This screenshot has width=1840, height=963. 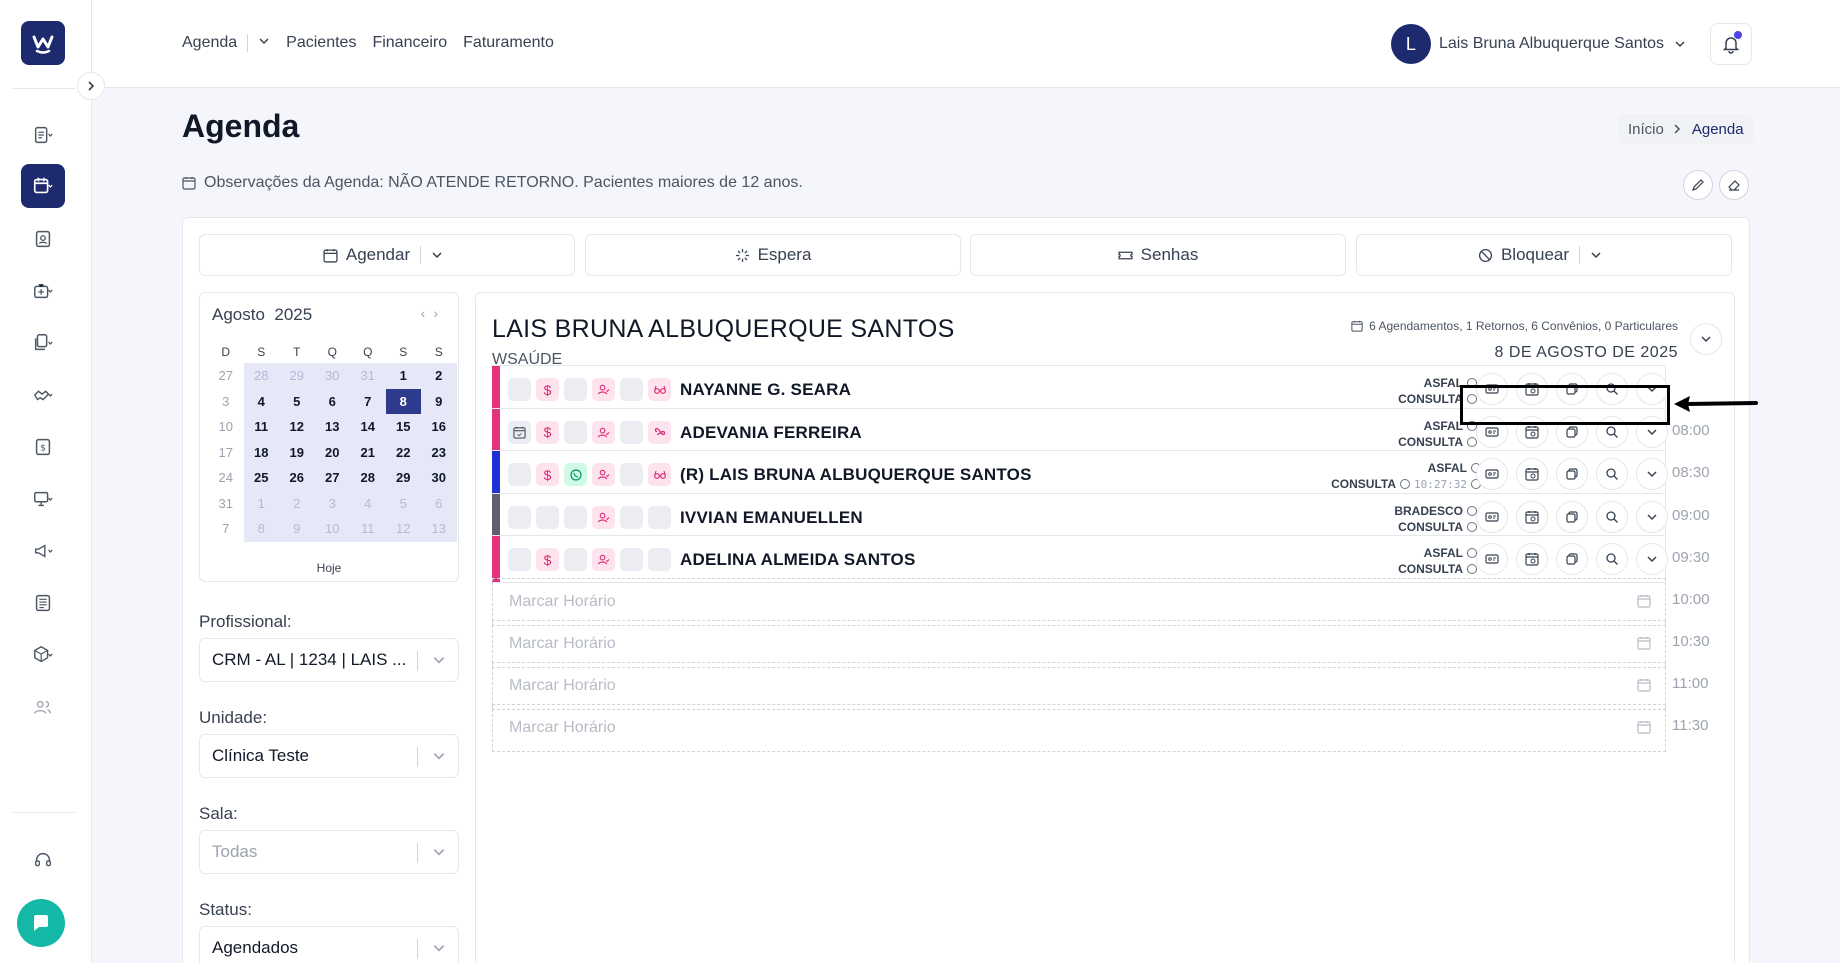 What do you see at coordinates (43, 860) in the screenshot?
I see `sidebar-item-support` at bounding box center [43, 860].